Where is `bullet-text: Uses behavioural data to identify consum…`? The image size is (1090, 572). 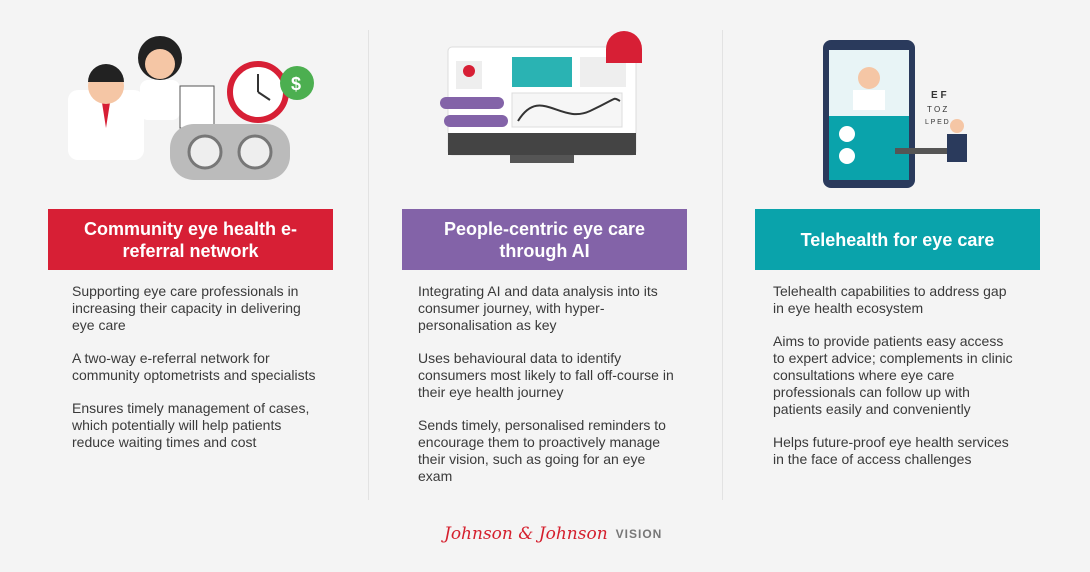
bullet-text: Uses behavioural data to identify consum… is located at coordinates (546, 375).